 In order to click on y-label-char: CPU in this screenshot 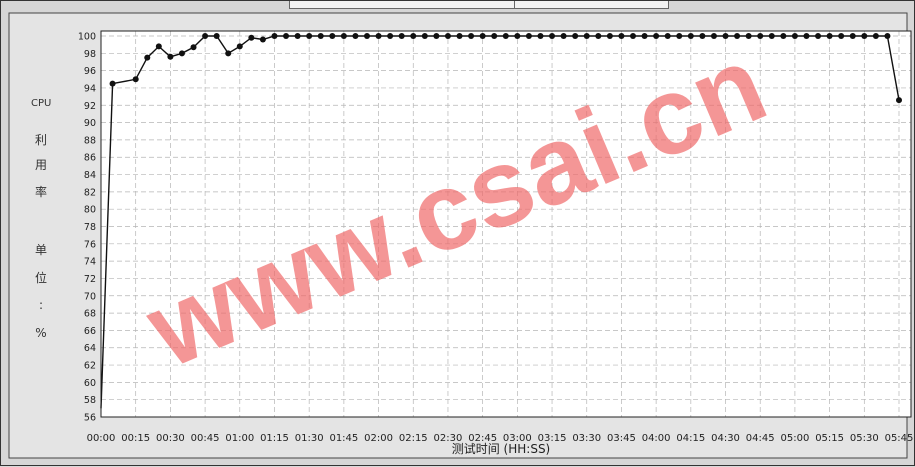, I will do `click(41, 103)`.